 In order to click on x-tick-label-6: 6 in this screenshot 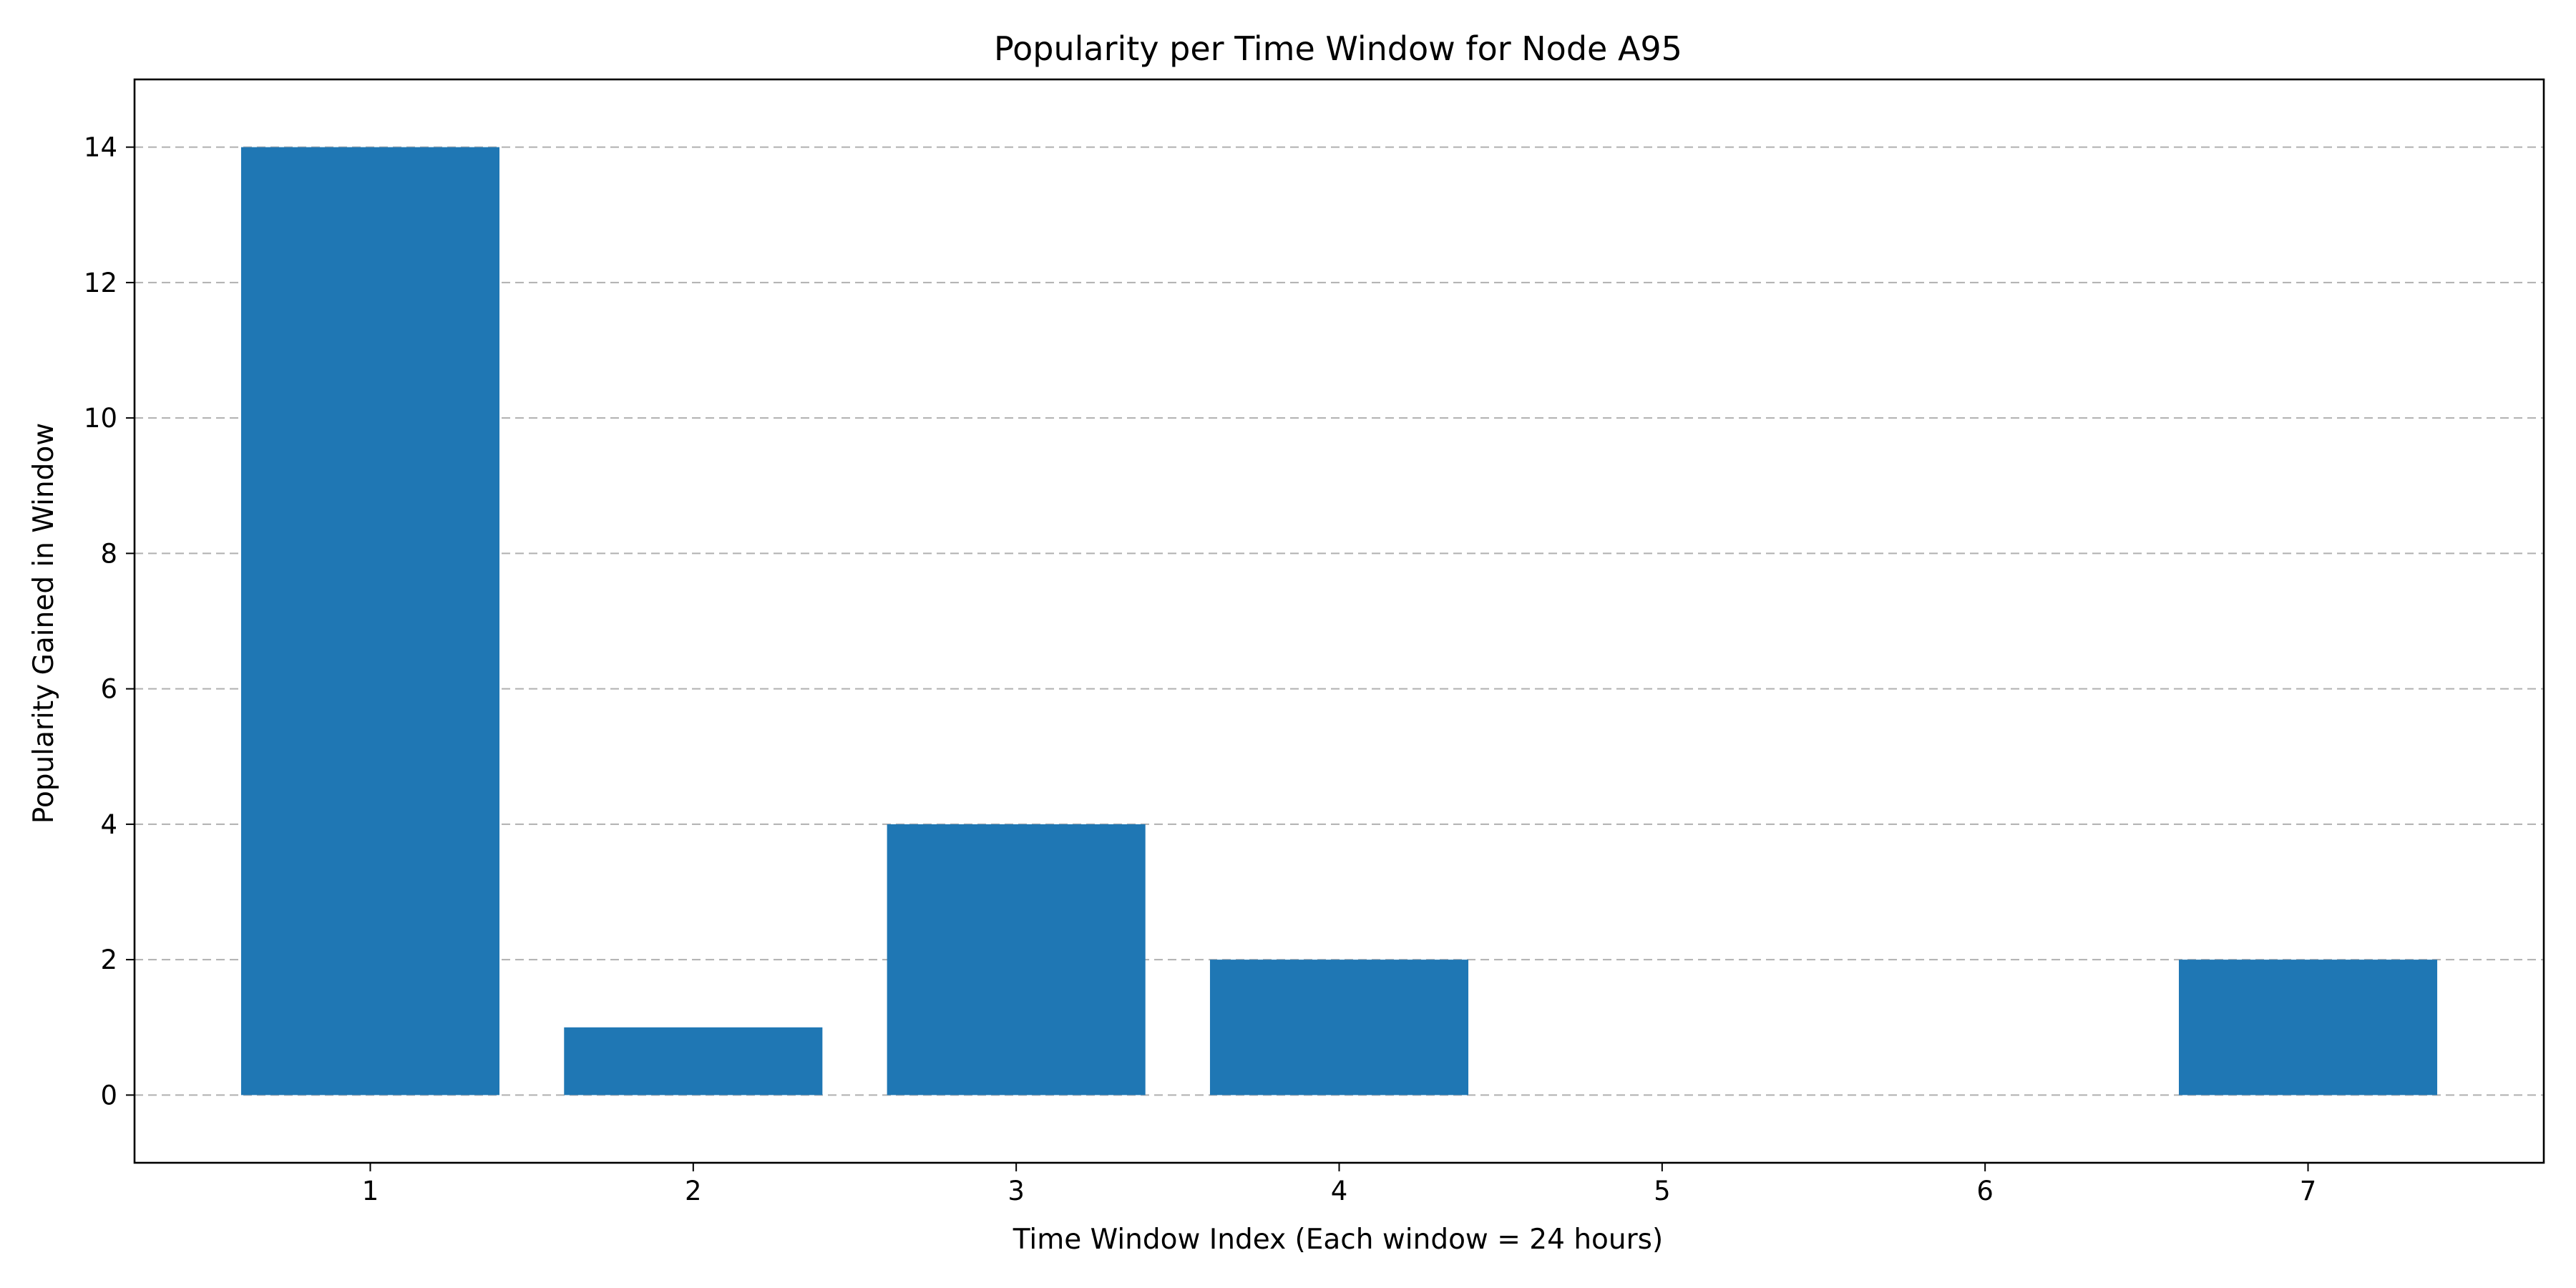, I will do `click(1985, 1191)`.